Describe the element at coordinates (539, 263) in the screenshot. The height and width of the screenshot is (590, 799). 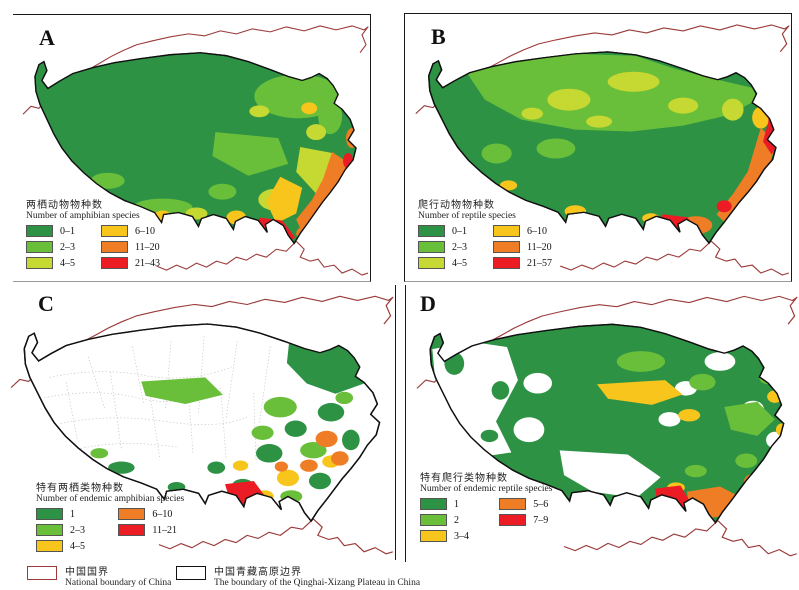
I see `legend-label: 21–57` at that location.